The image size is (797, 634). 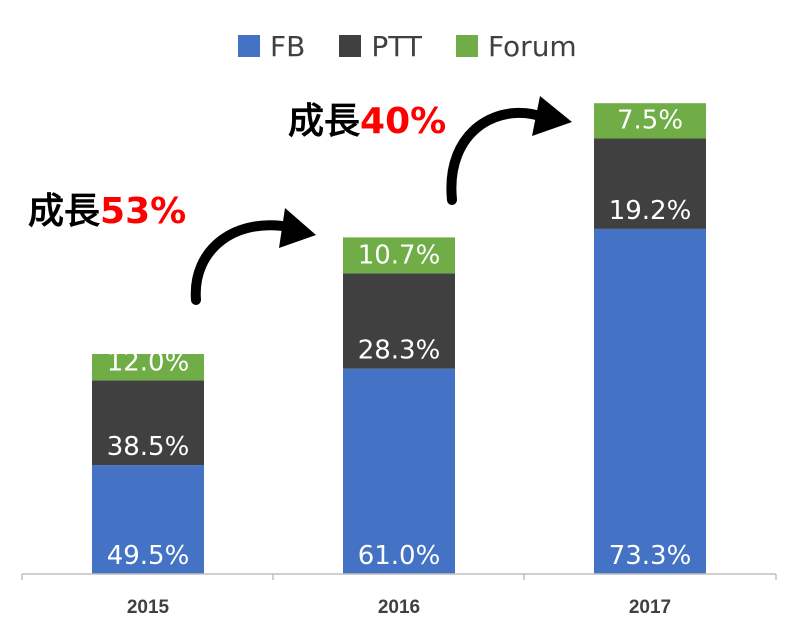 What do you see at coordinates (399, 556) in the screenshot?
I see `data-label-fb-2016: 61.0%` at bounding box center [399, 556].